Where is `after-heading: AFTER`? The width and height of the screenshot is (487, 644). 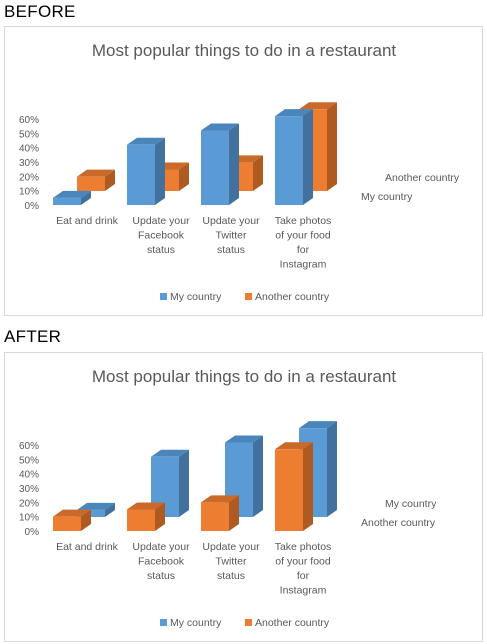
after-heading: AFTER is located at coordinates (33, 336).